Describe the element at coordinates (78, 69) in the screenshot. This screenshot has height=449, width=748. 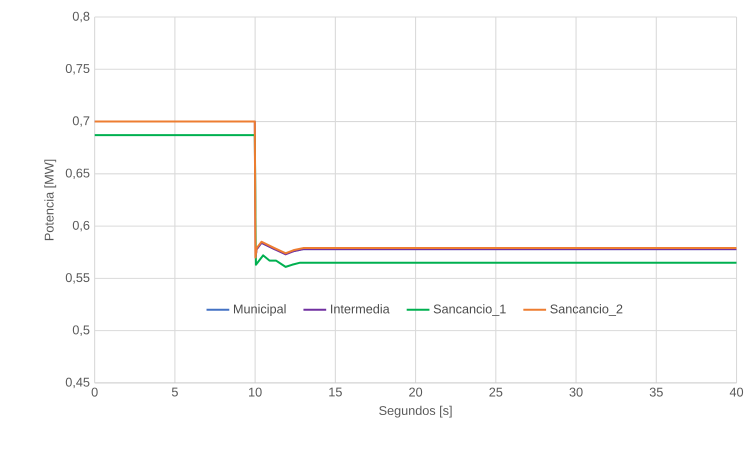
I see `y-tick-label: 0,75` at that location.